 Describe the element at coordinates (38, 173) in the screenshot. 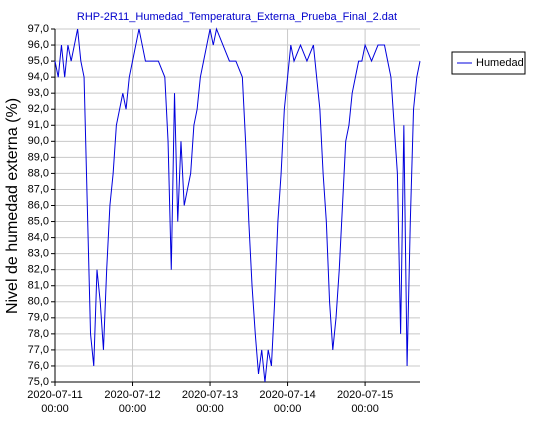

I see `y-tick-label: 88,0` at that location.